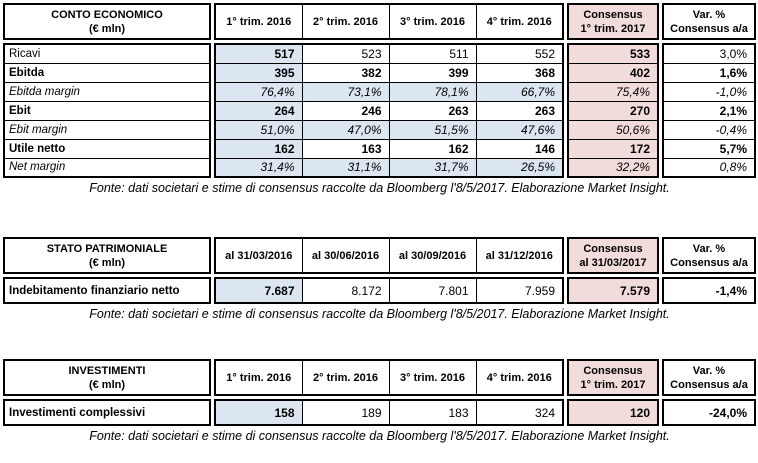 Image resolution: width=758 pixels, height=463 pixels. I want to click on row-label: Investimenti complessivi, so click(107, 412).